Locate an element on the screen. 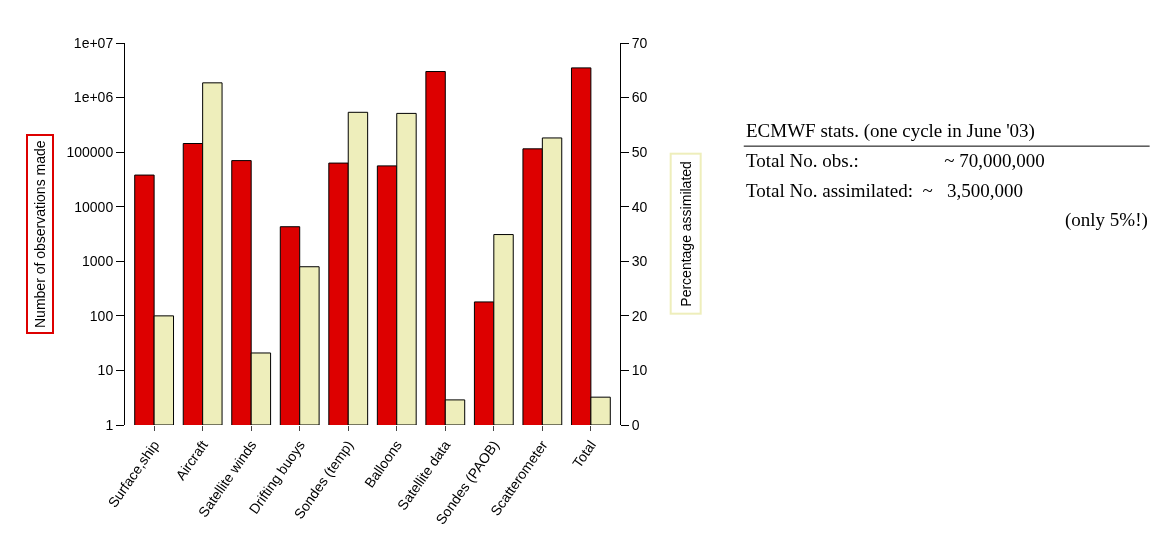  y2-axis-title: Percentage assimilated is located at coordinates (685, 234).